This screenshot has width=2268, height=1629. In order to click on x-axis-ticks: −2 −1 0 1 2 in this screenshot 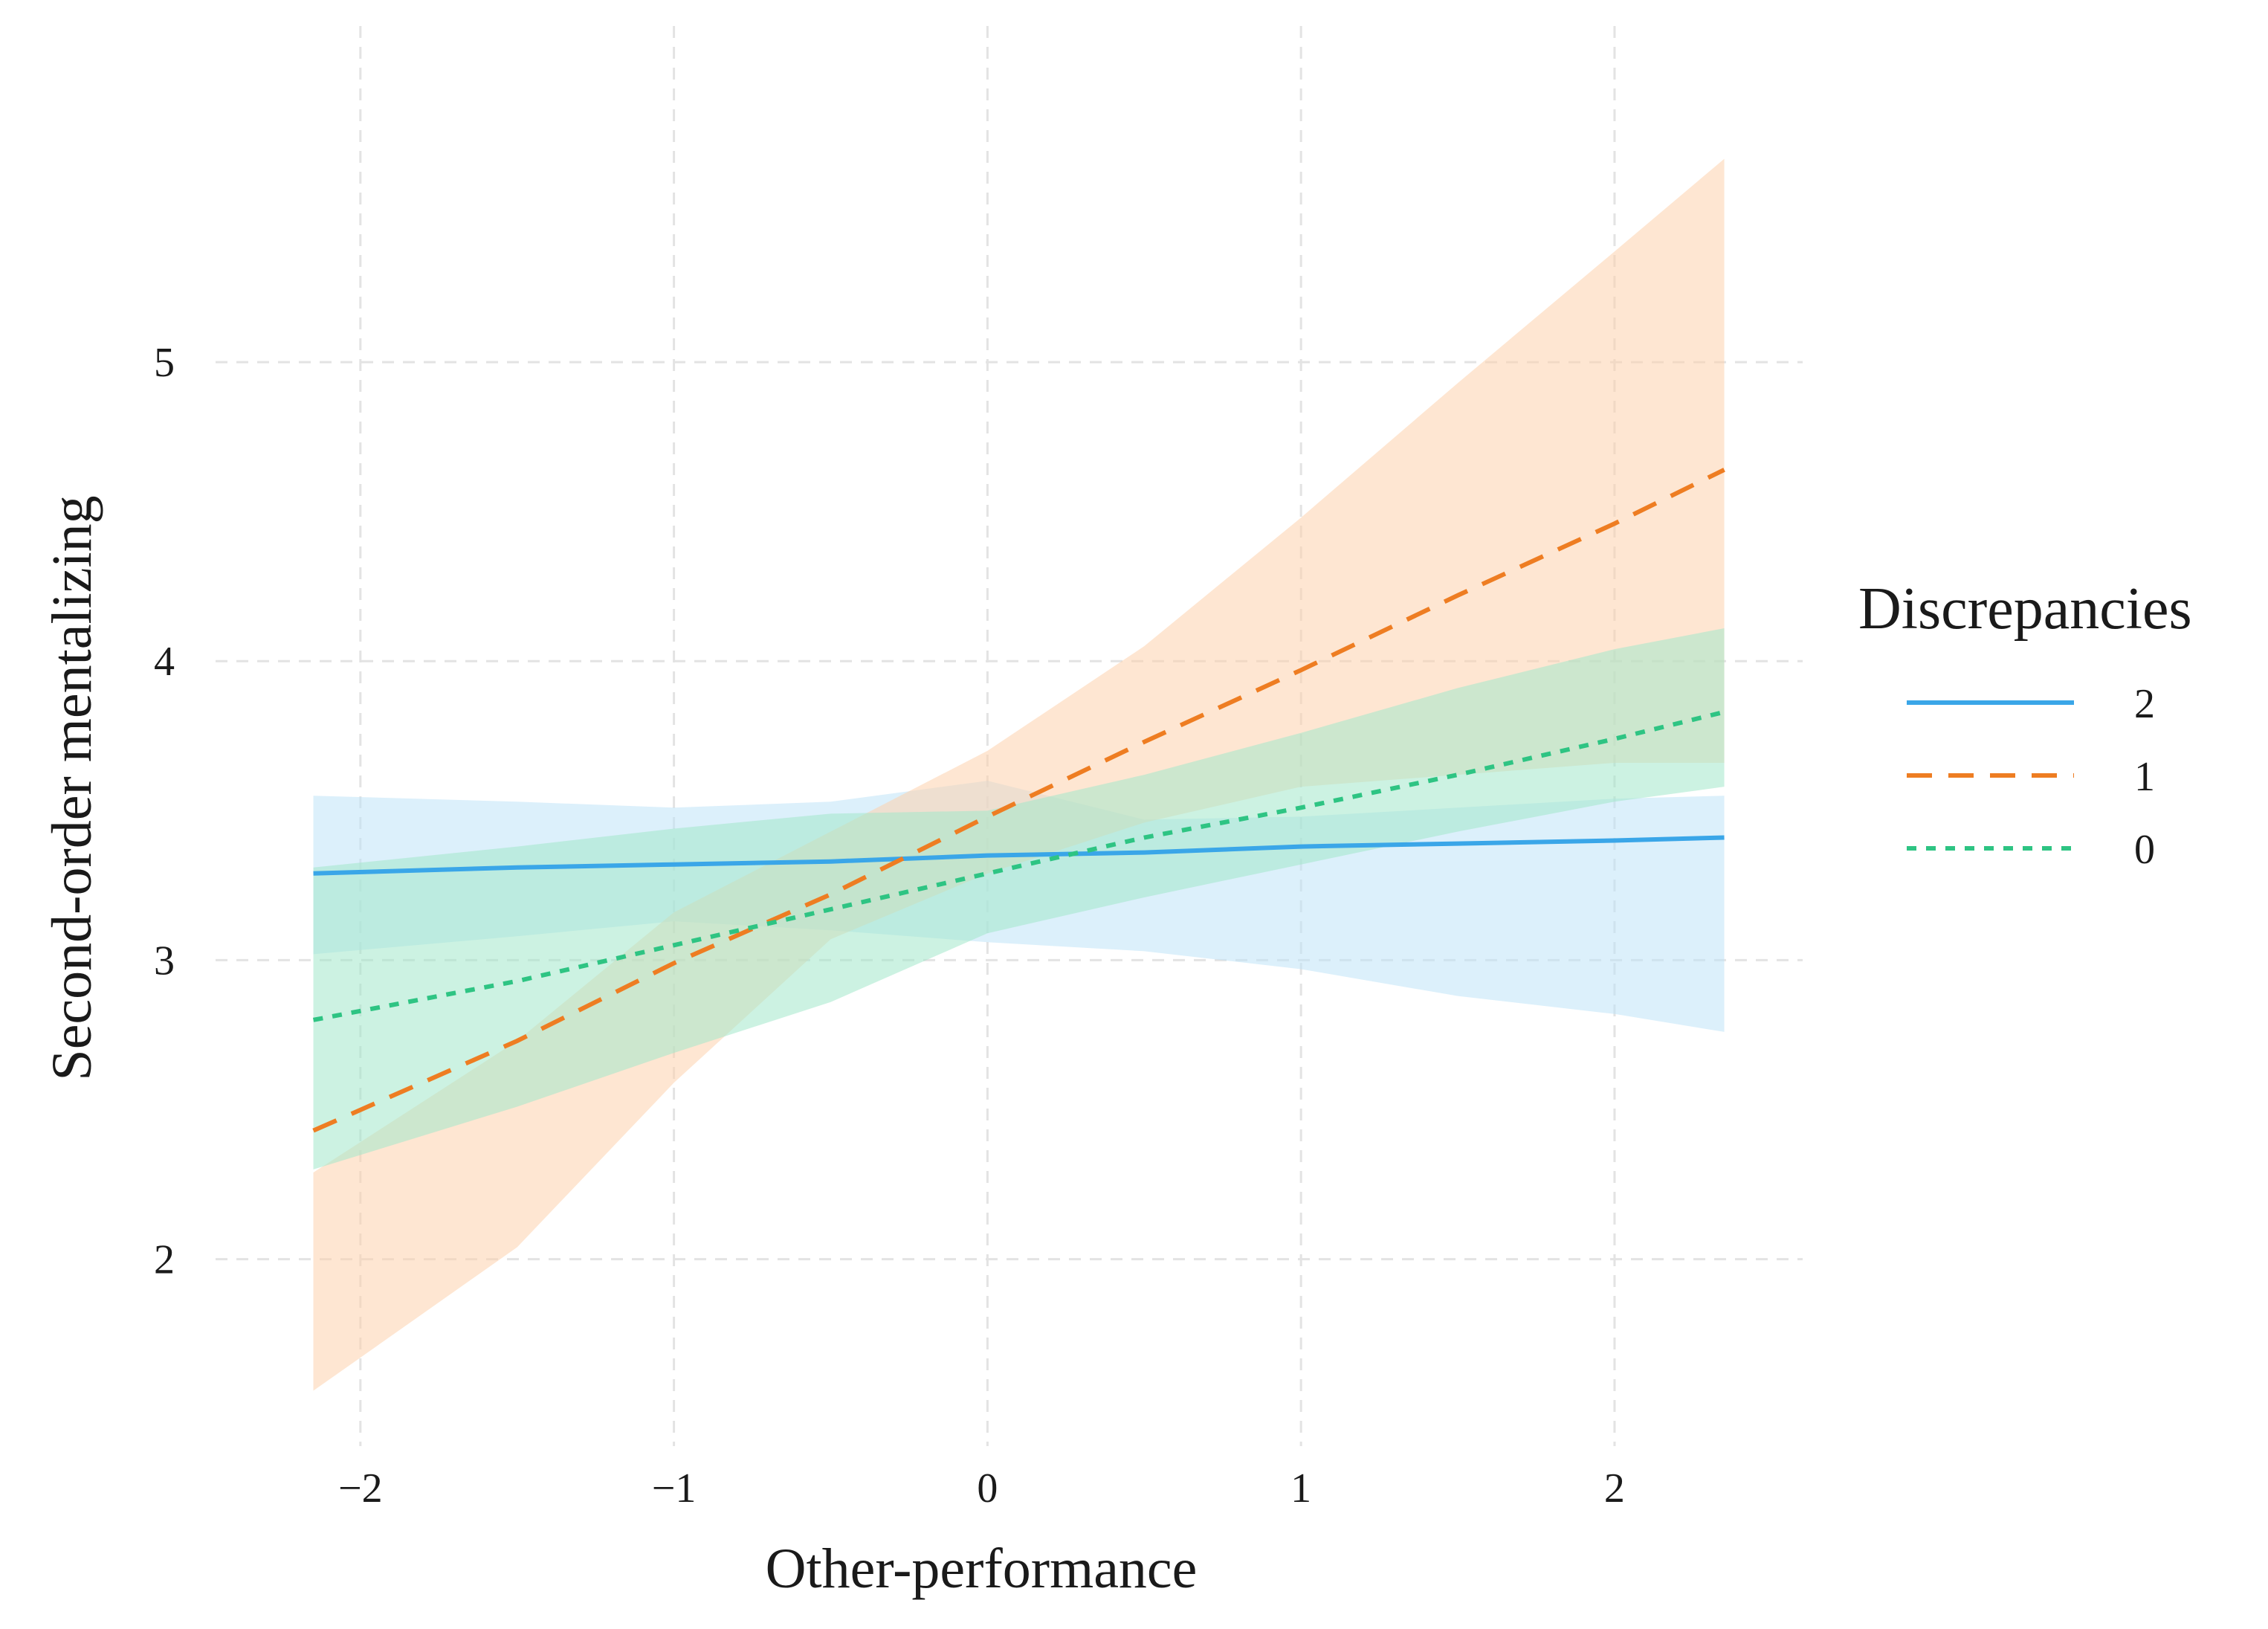, I will do `click(982, 1488)`.